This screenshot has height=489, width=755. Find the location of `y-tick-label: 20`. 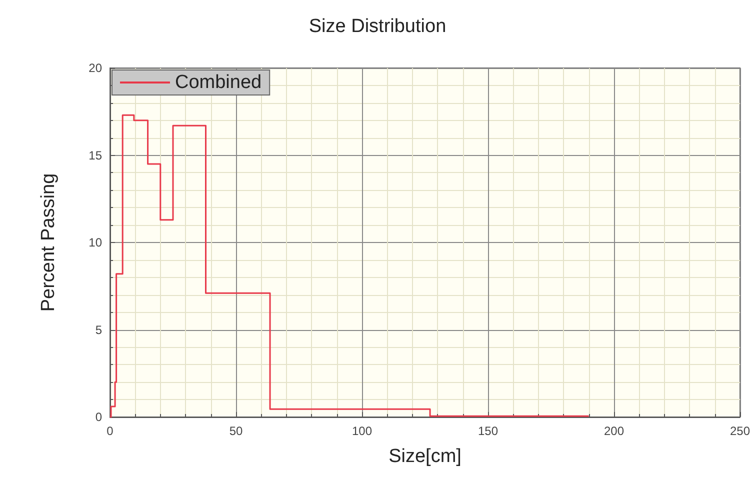

y-tick-label: 20 is located at coordinates (95, 68).